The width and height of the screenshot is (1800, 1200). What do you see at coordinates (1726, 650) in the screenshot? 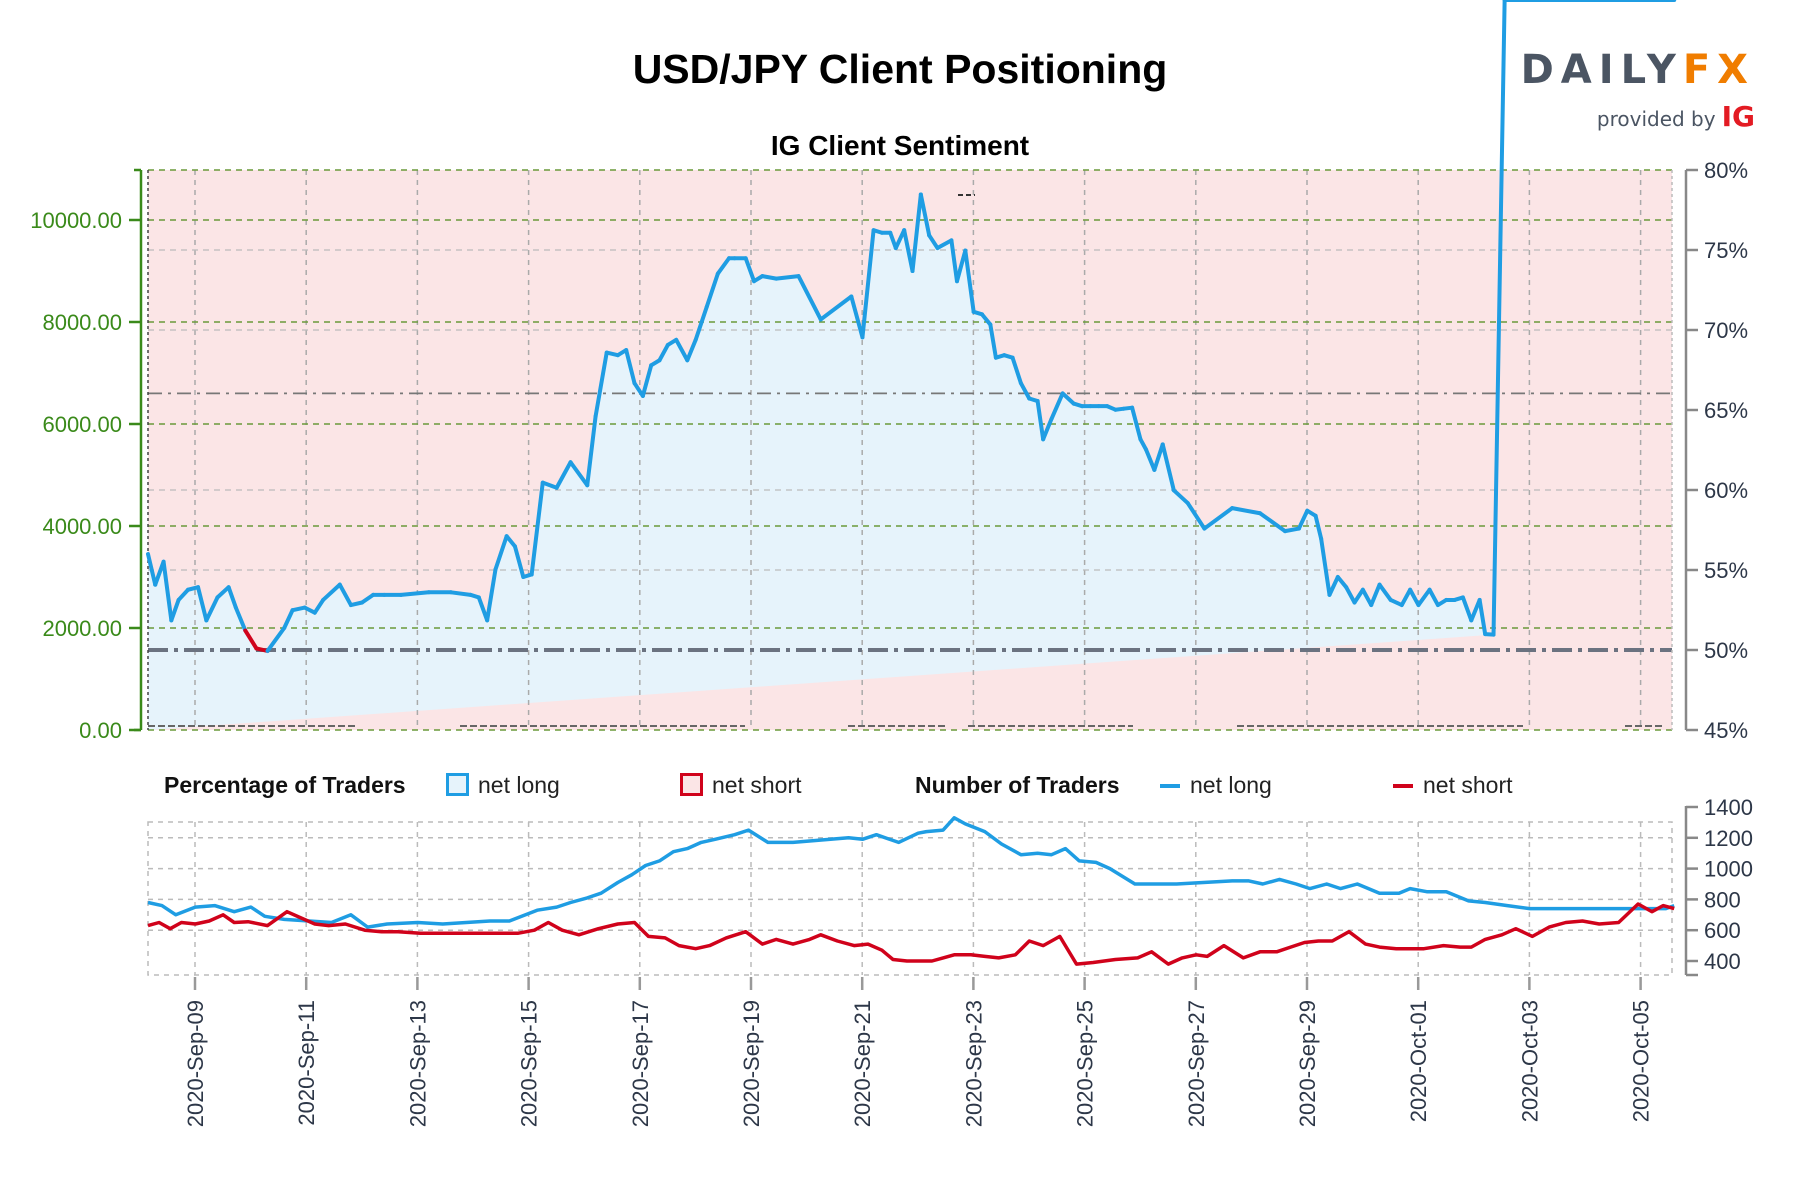
I see `svg-text: 50%` at bounding box center [1726, 650].